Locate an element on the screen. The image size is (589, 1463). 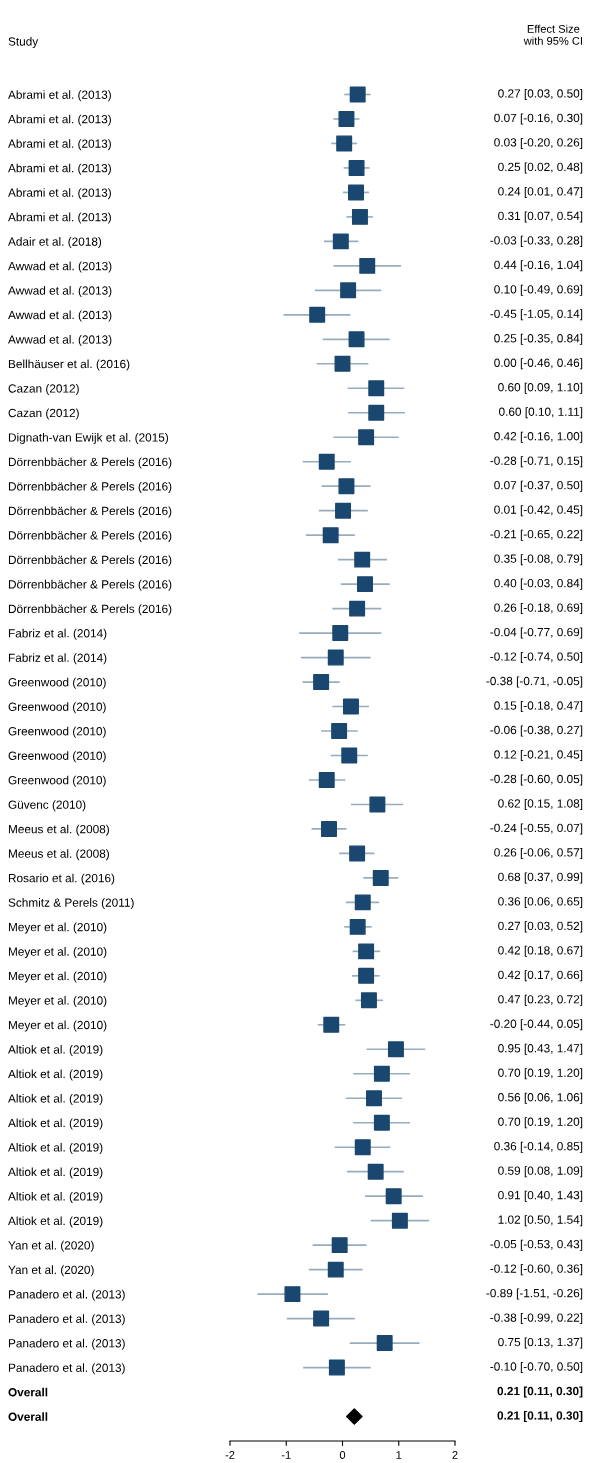
y-tick-label: Bellhäuser et al. (2016) is located at coordinates (69, 365).